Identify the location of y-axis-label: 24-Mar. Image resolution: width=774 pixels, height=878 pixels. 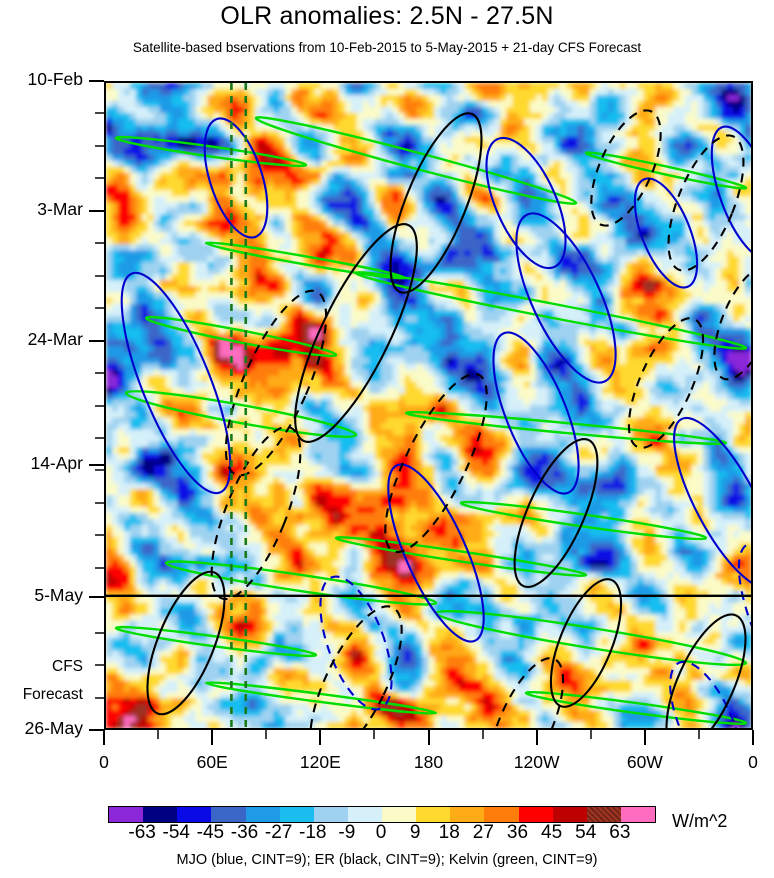
(55, 338).